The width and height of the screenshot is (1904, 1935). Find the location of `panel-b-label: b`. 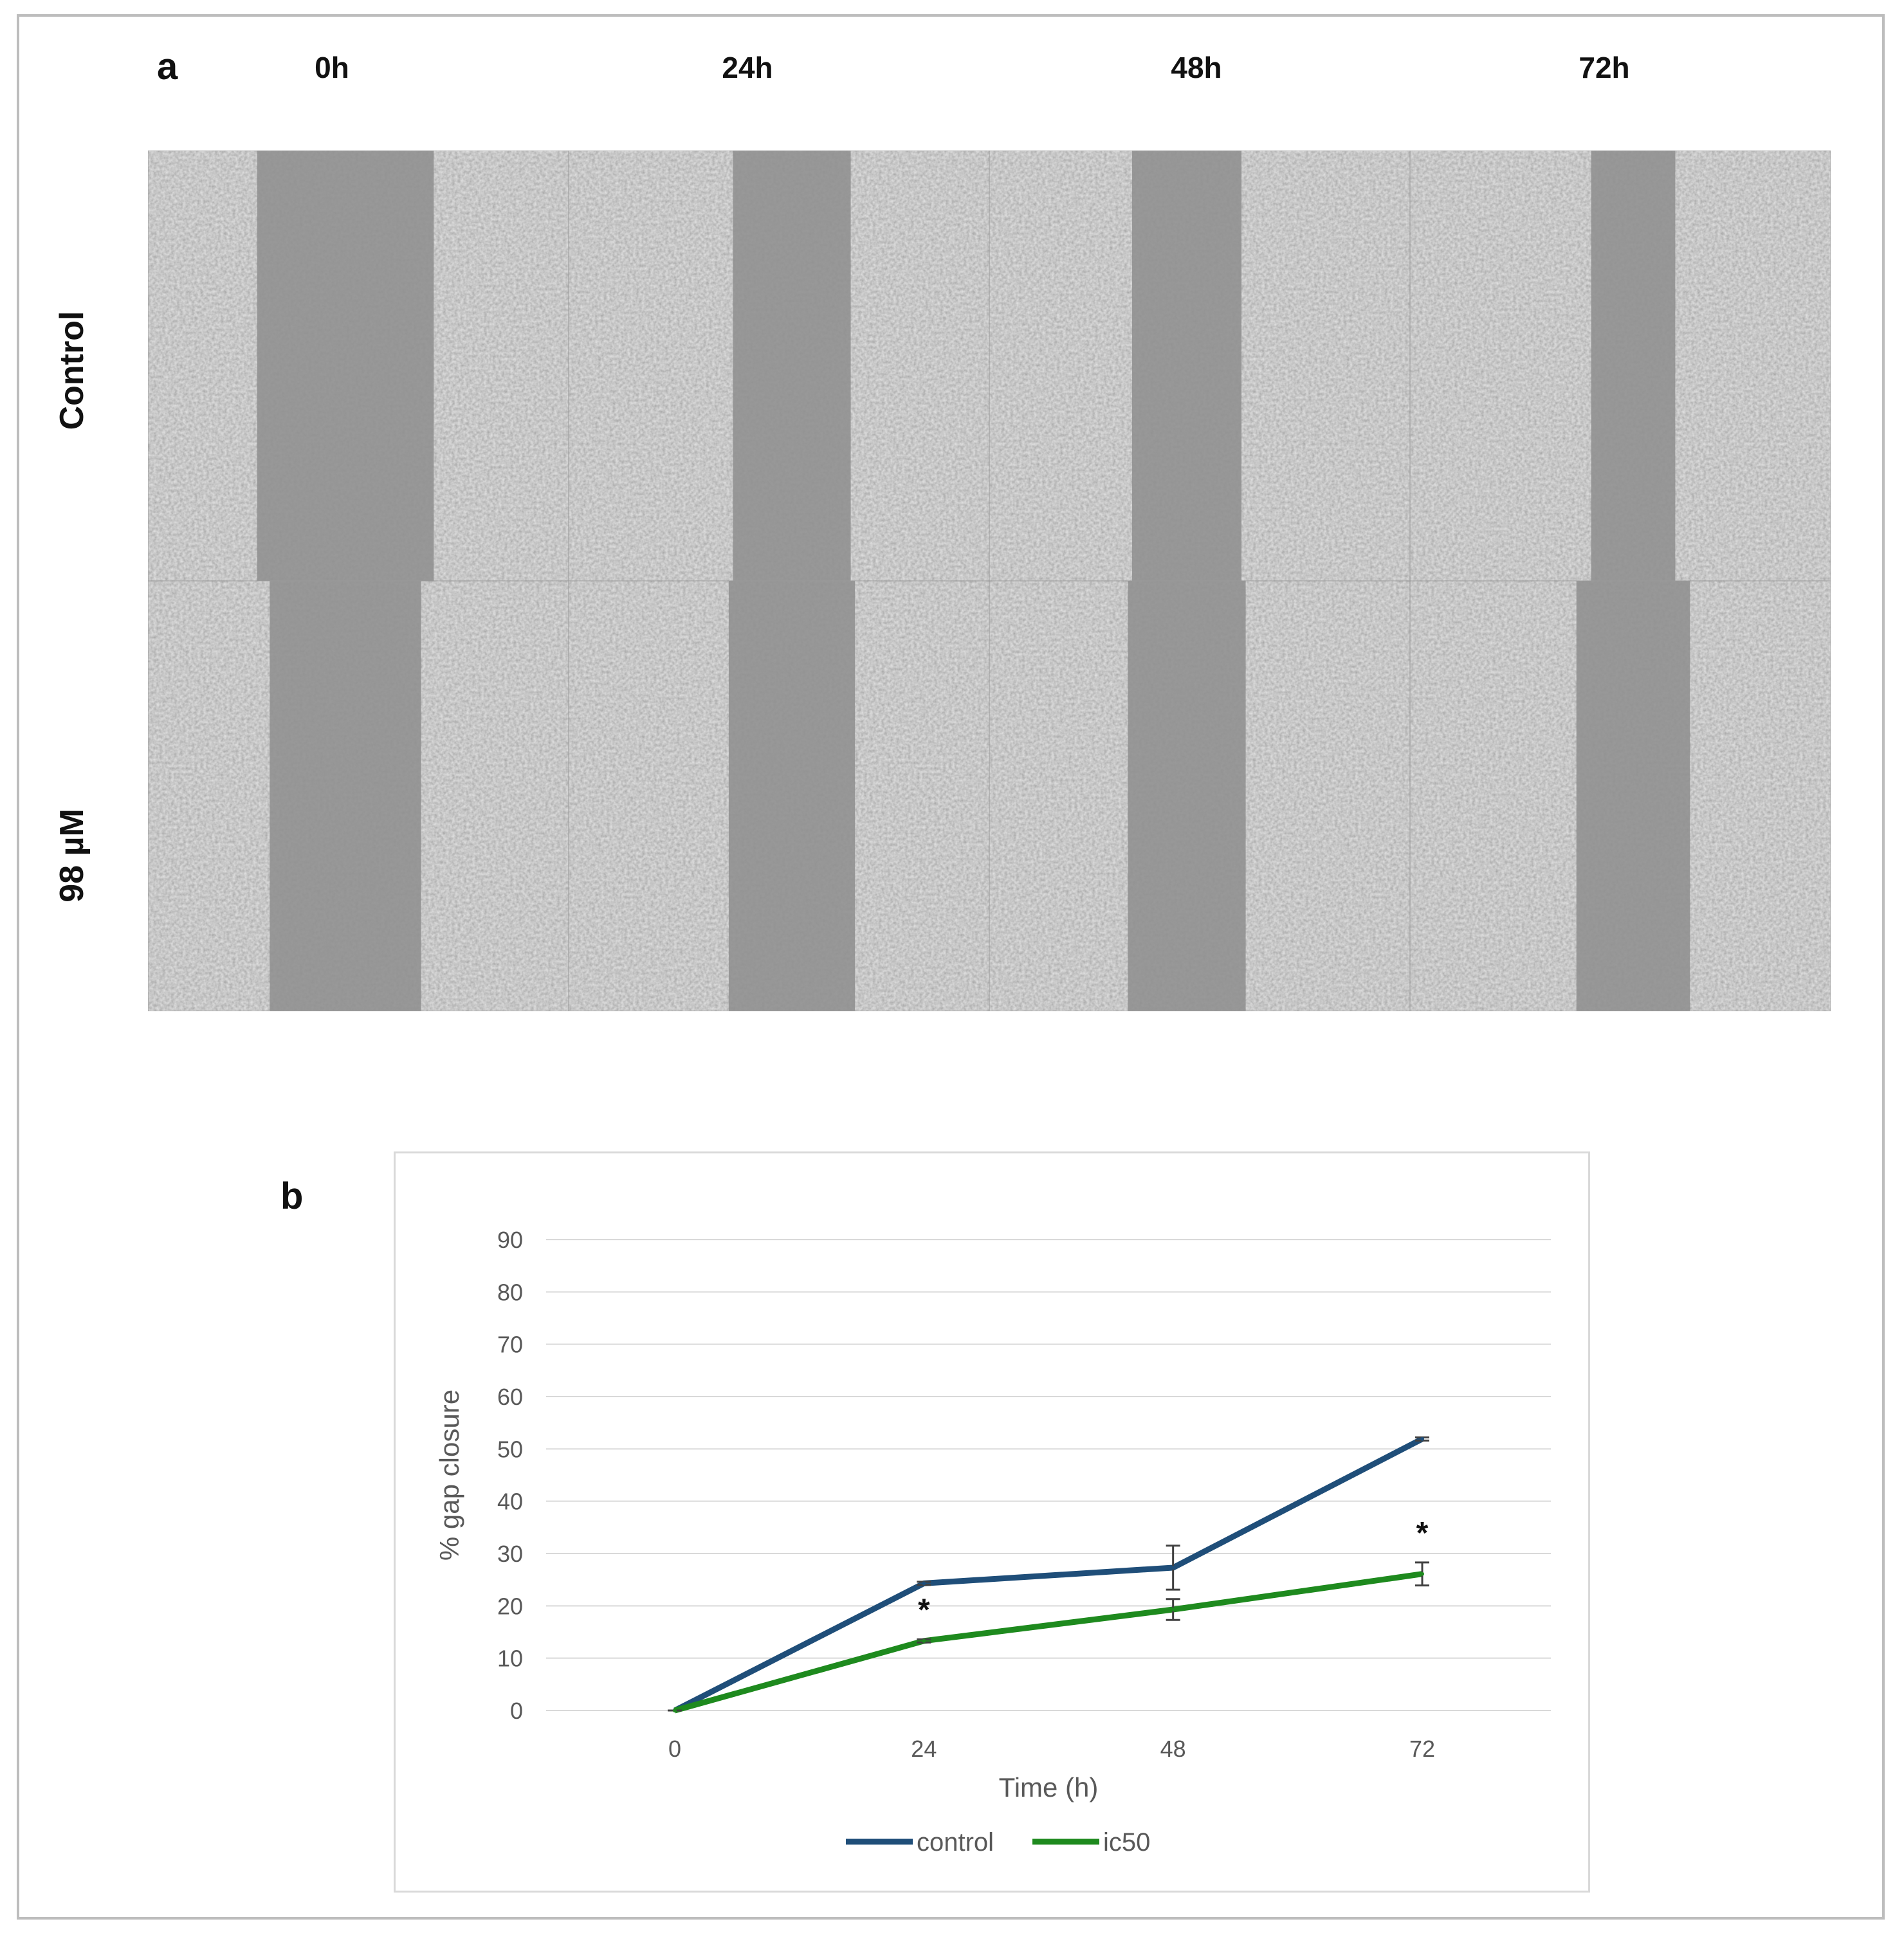

panel-b-label: b is located at coordinates (292, 1196).